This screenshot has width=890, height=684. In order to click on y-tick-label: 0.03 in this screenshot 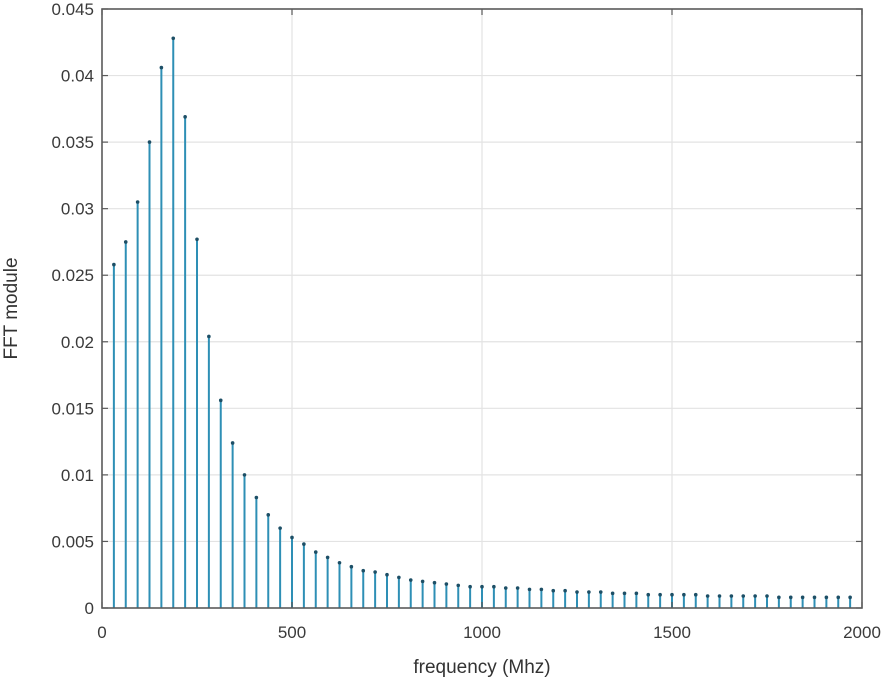, I will do `click(77, 209)`.